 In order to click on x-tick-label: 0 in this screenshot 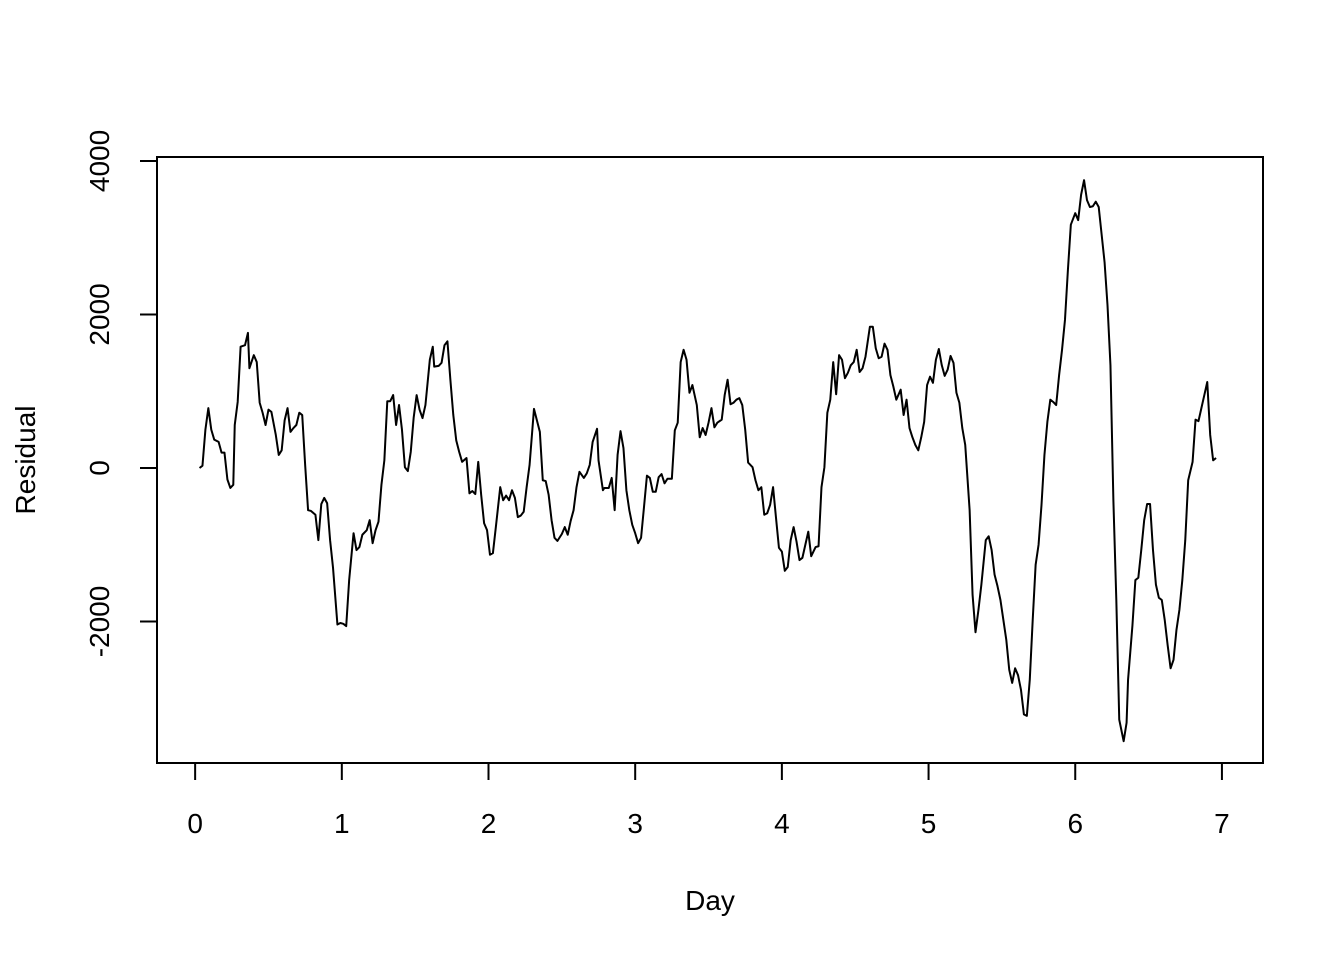, I will do `click(195, 823)`.